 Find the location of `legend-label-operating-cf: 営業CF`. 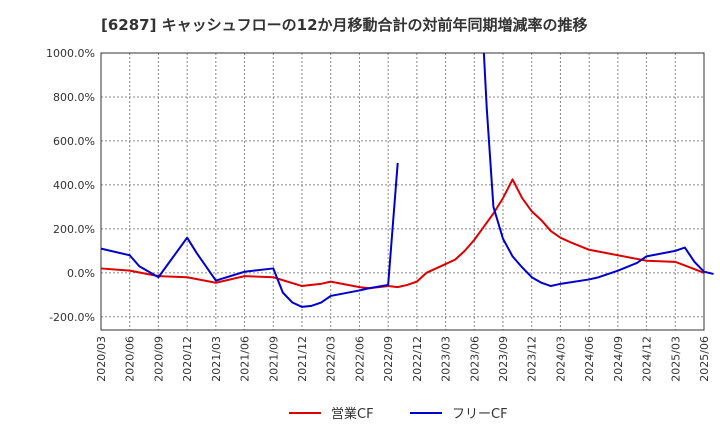

legend-label-operating-cf: 営業CF is located at coordinates (352, 414).